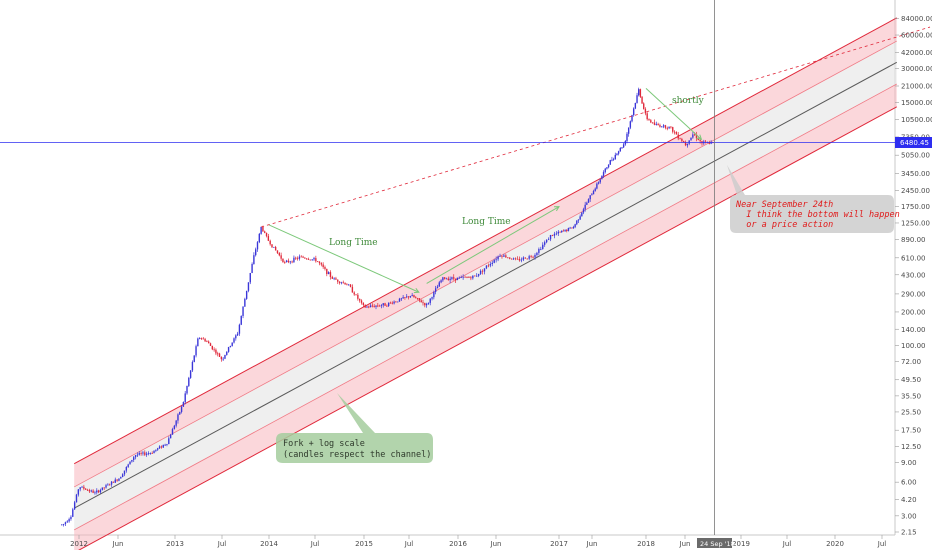 The image size is (932, 550). What do you see at coordinates (916, 103) in the screenshot?
I see `price-tick-label: 15000.00` at bounding box center [916, 103].